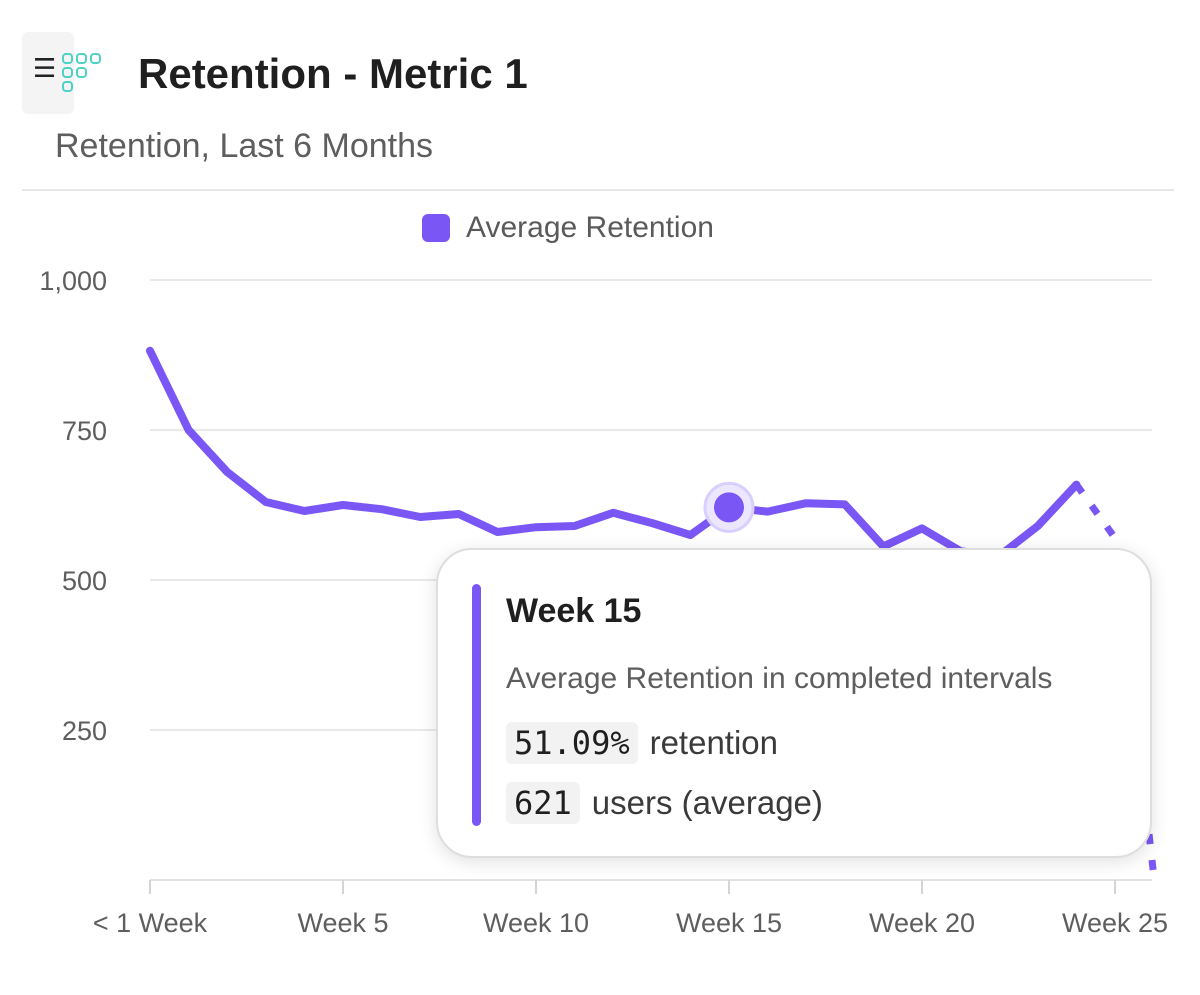  I want to click on x-tick-label-15: Week 15, so click(729, 923).